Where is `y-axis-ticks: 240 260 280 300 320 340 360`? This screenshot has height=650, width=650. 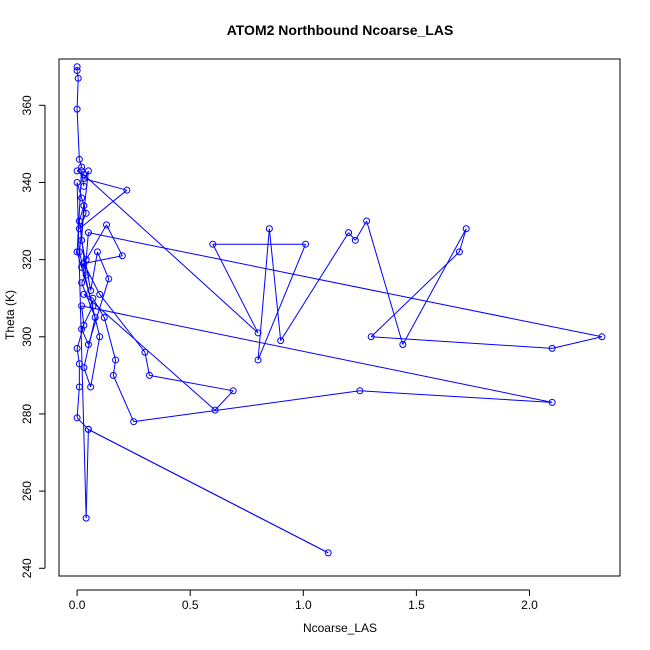 y-axis-ticks: 240 260 280 300 320 340 360 is located at coordinates (33, 336).